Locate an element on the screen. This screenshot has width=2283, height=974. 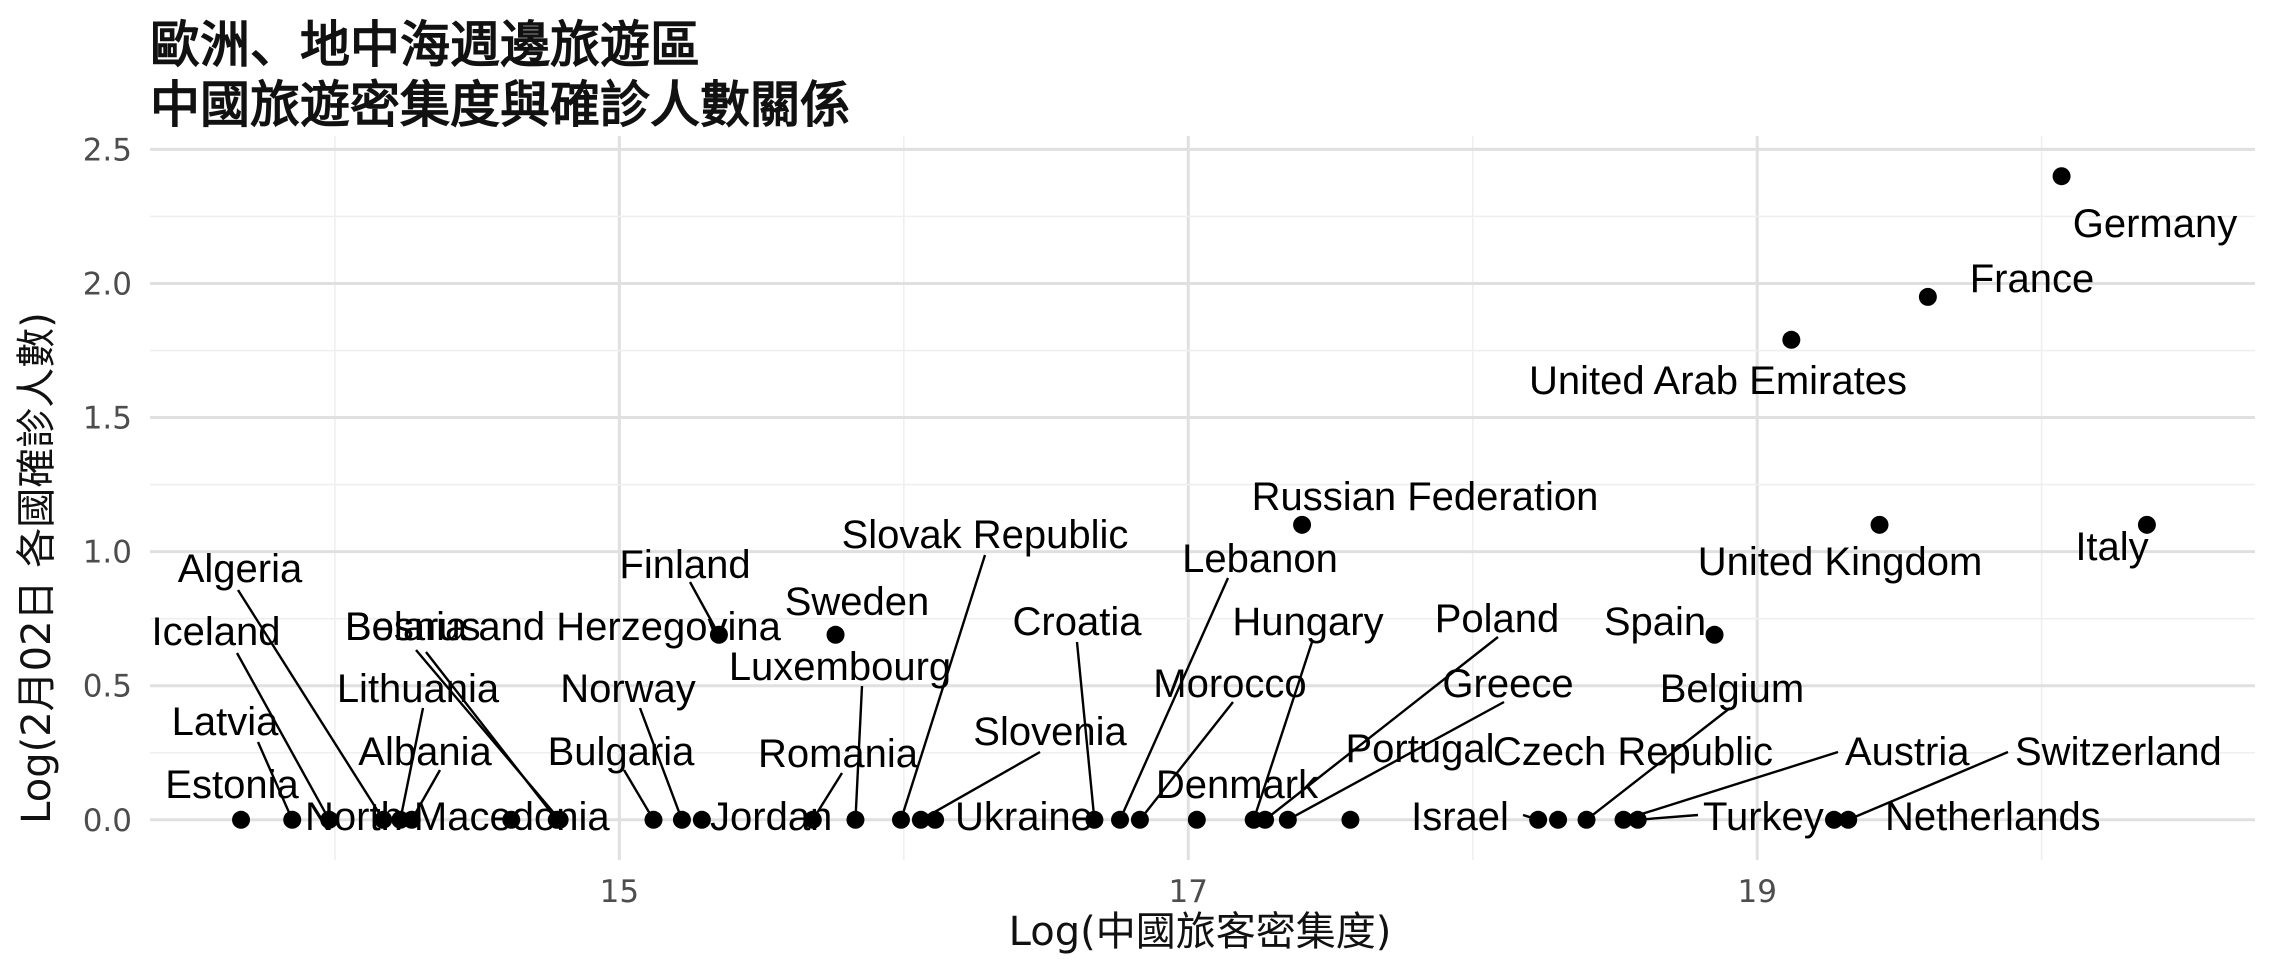
point-label: Belgium is located at coordinates (1732, 689).